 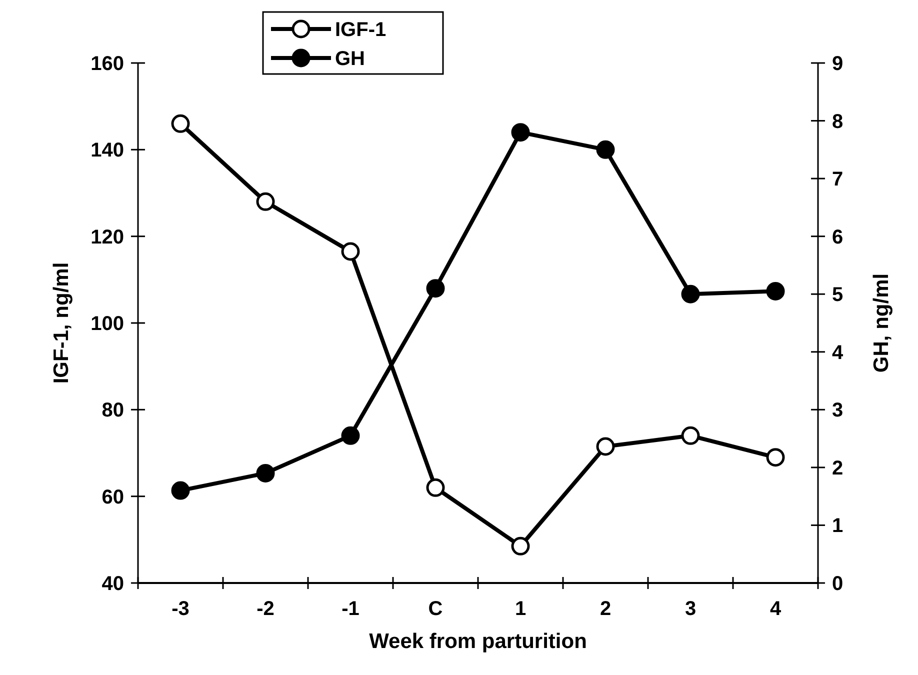 What do you see at coordinates (107, 324) in the screenshot?
I see `y-tick-label: 100` at bounding box center [107, 324].